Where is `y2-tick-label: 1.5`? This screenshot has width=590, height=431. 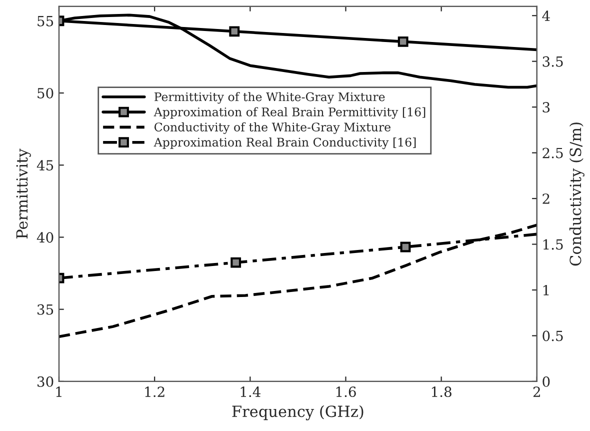 y2-tick-label: 1.5 is located at coordinates (553, 244).